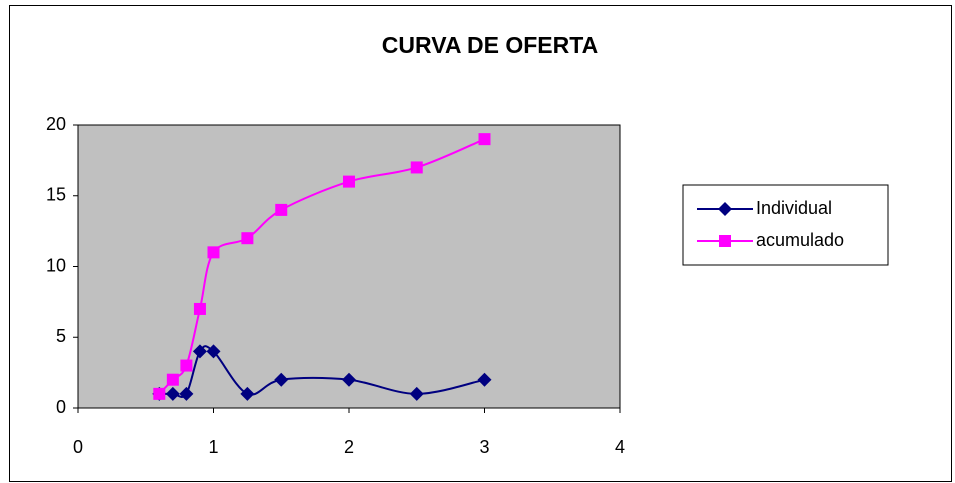 This screenshot has height=483, width=955. Describe the element at coordinates (620, 447) in the screenshot. I see `x-tick-label: 4` at that location.